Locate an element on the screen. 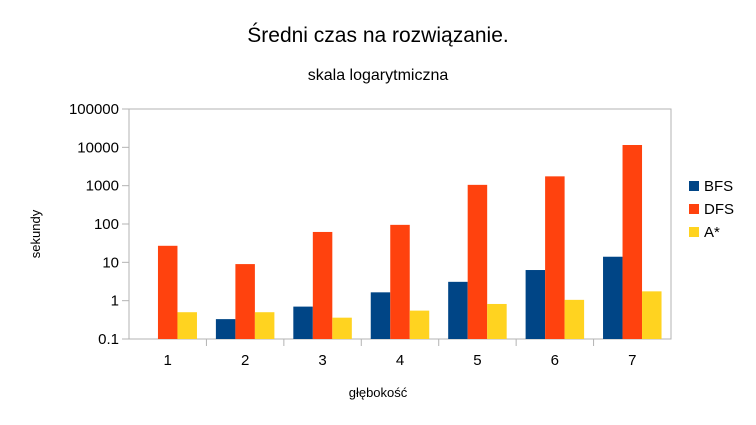 The image size is (756, 425). x-tick-label: 4 is located at coordinates (400, 360).